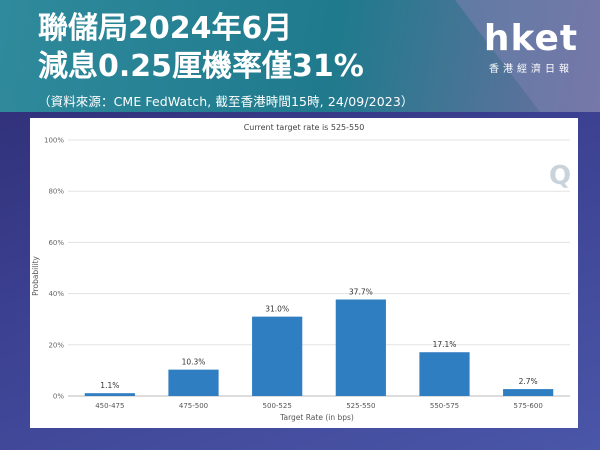 This screenshot has height=450, width=600. Describe the element at coordinates (194, 362) in the screenshot. I see `bar-value-label: 10.3%` at that location.